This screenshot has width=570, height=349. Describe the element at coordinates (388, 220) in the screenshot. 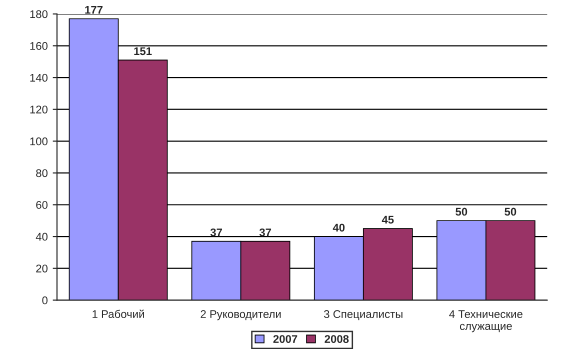

I see `data-label: 45` at that location.